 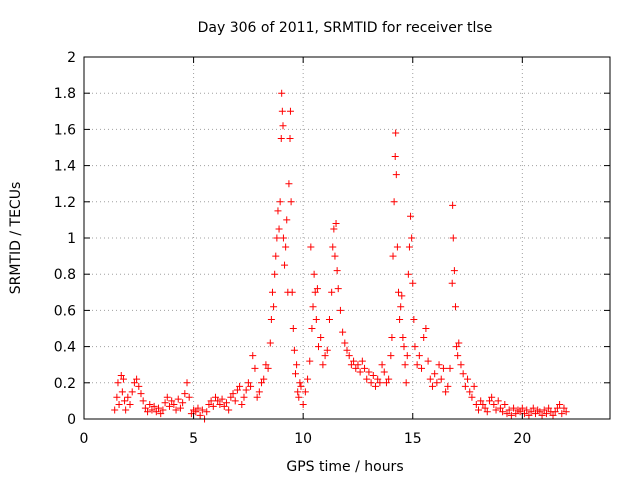 What do you see at coordinates (71, 420) in the screenshot?
I see `y-tick-label: 0` at bounding box center [71, 420].